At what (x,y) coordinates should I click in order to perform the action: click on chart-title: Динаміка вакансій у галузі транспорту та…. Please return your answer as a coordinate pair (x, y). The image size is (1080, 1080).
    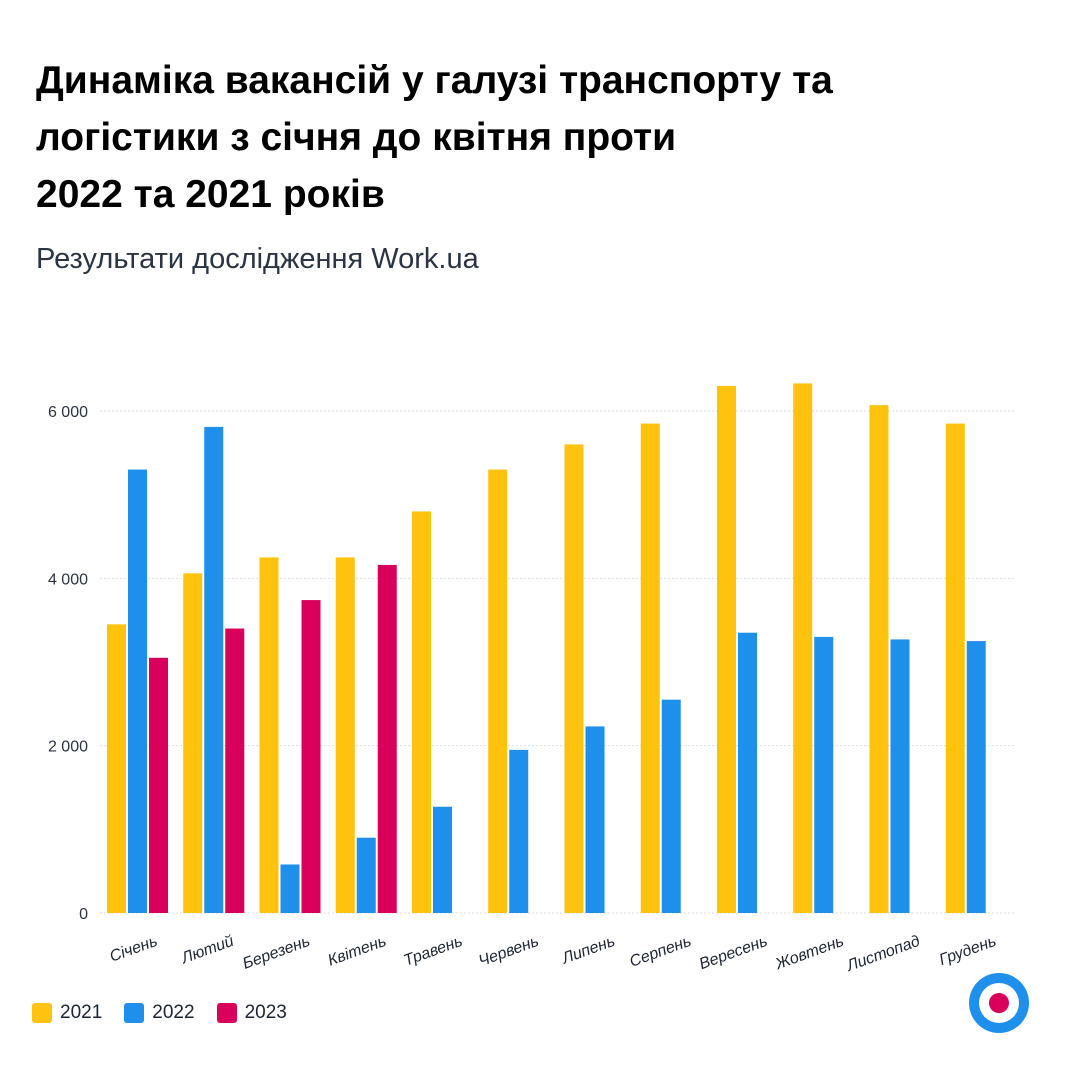
    Looking at the image, I should click on (536, 137).